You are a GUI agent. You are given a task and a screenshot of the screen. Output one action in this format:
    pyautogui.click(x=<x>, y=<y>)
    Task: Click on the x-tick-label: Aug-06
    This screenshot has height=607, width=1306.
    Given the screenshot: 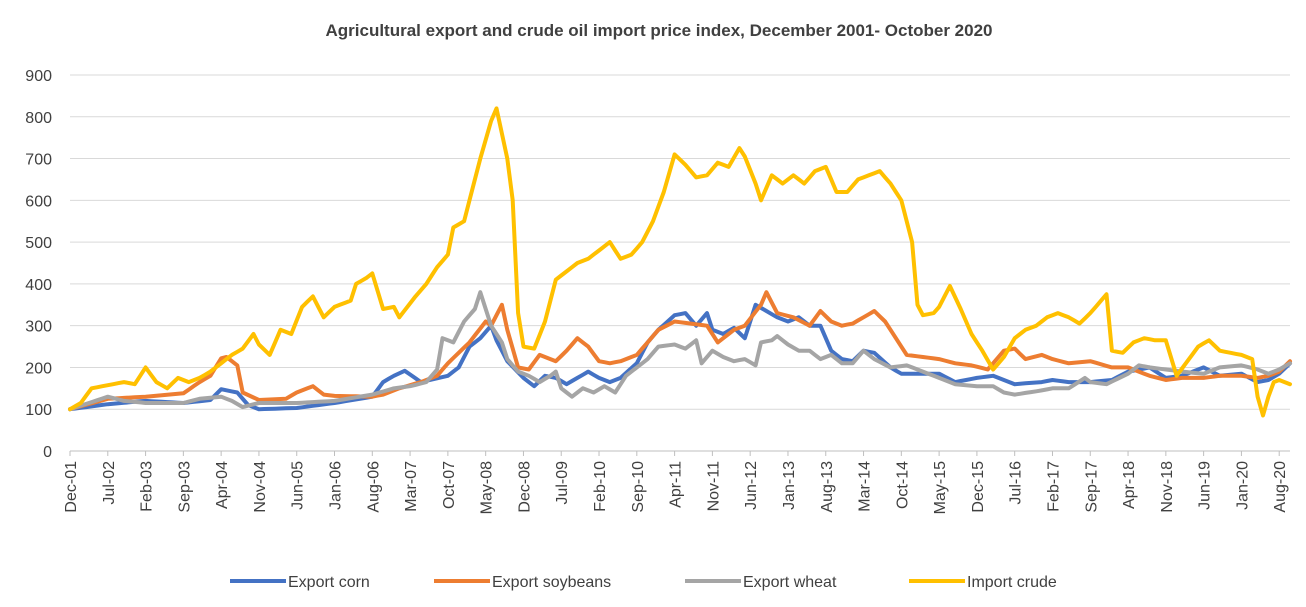 What is the action you would take?
    pyautogui.click(x=373, y=487)
    